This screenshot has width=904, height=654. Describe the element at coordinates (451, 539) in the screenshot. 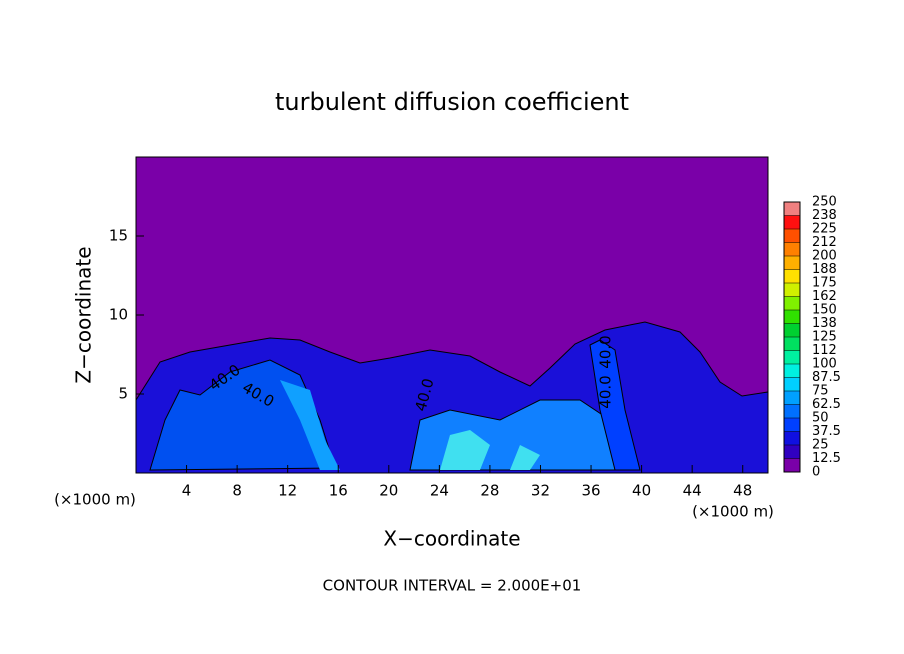

I see `x-axis-label: X−coordinate` at that location.